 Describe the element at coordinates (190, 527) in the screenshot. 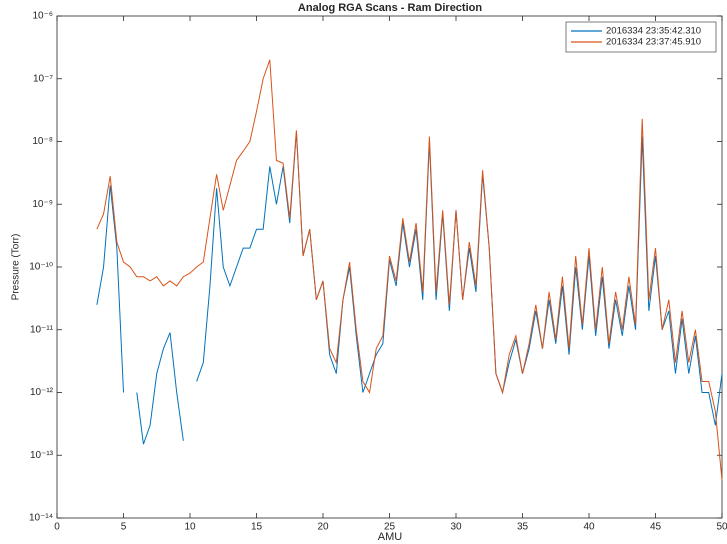

I see `x-tick-label: 10` at that location.